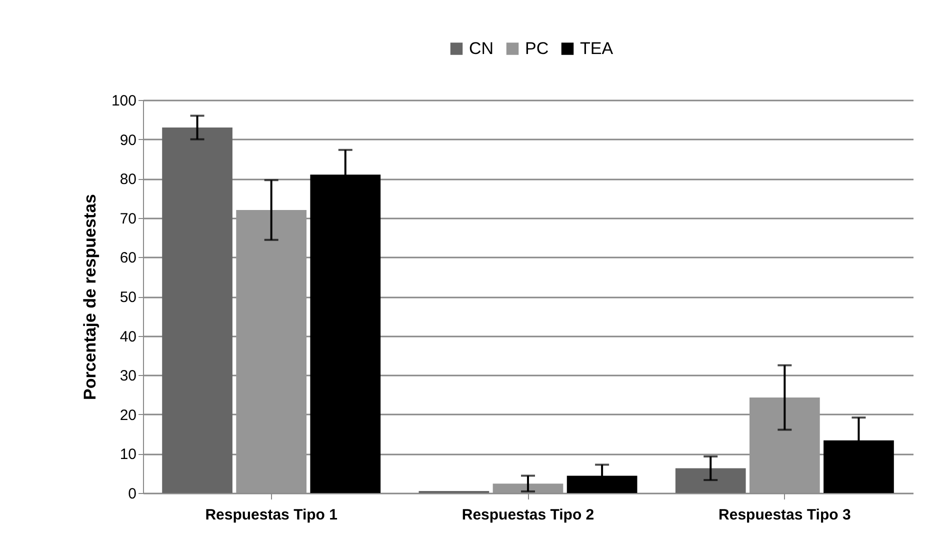 The width and height of the screenshot is (934, 554). I want to click on y-tick-label: 80, so click(128, 179).